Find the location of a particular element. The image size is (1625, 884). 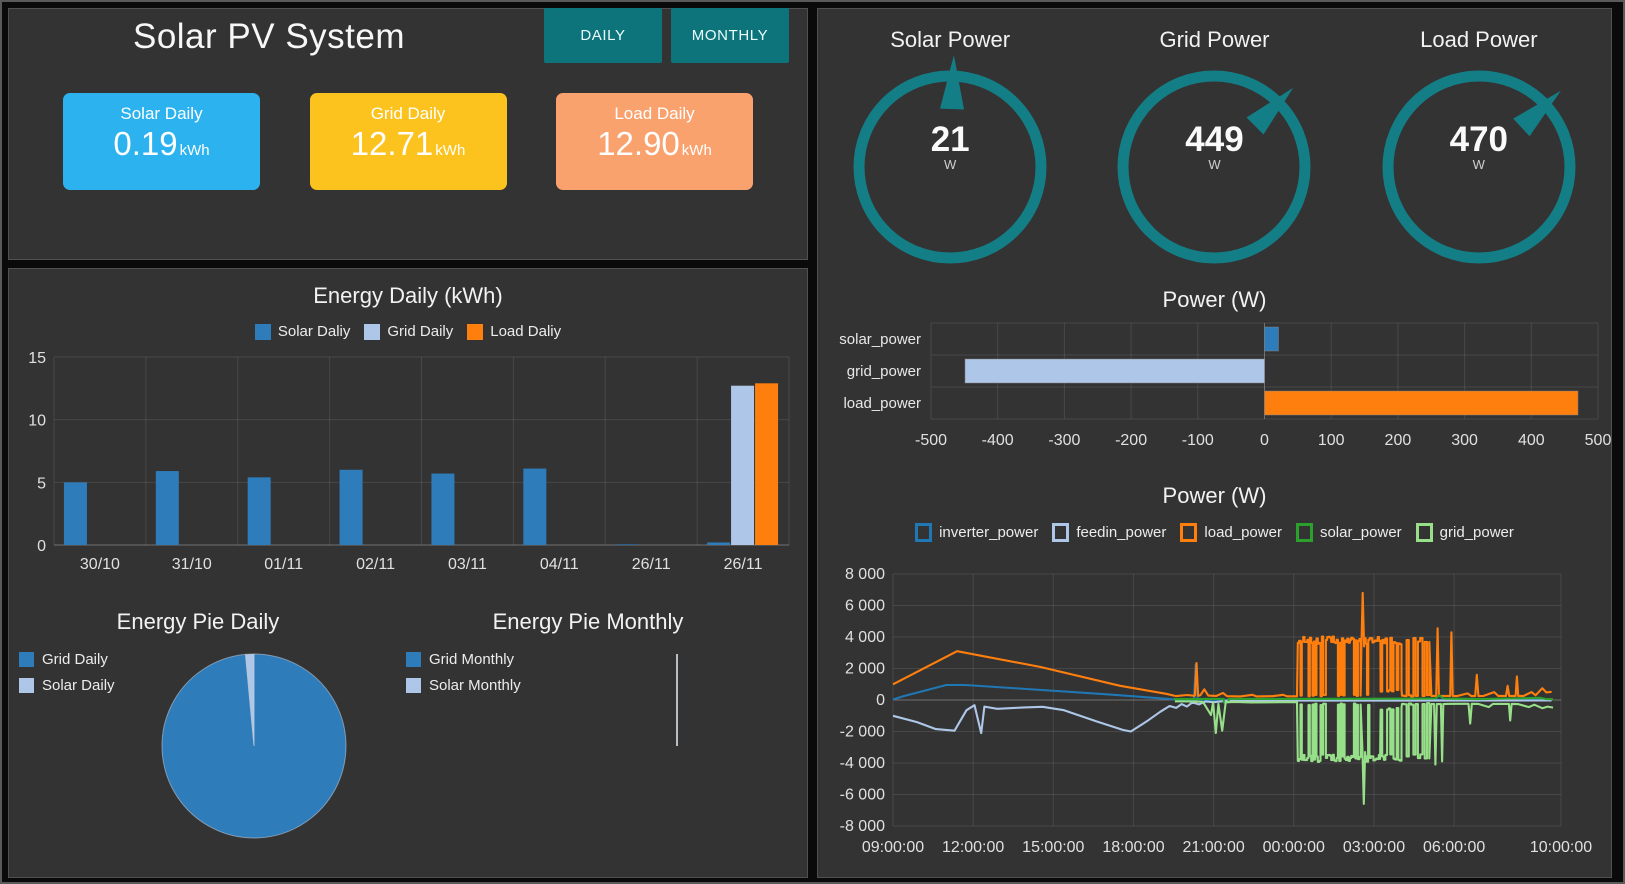

period-buttons: DAILY MONTHLY is located at coordinates (666, 35).